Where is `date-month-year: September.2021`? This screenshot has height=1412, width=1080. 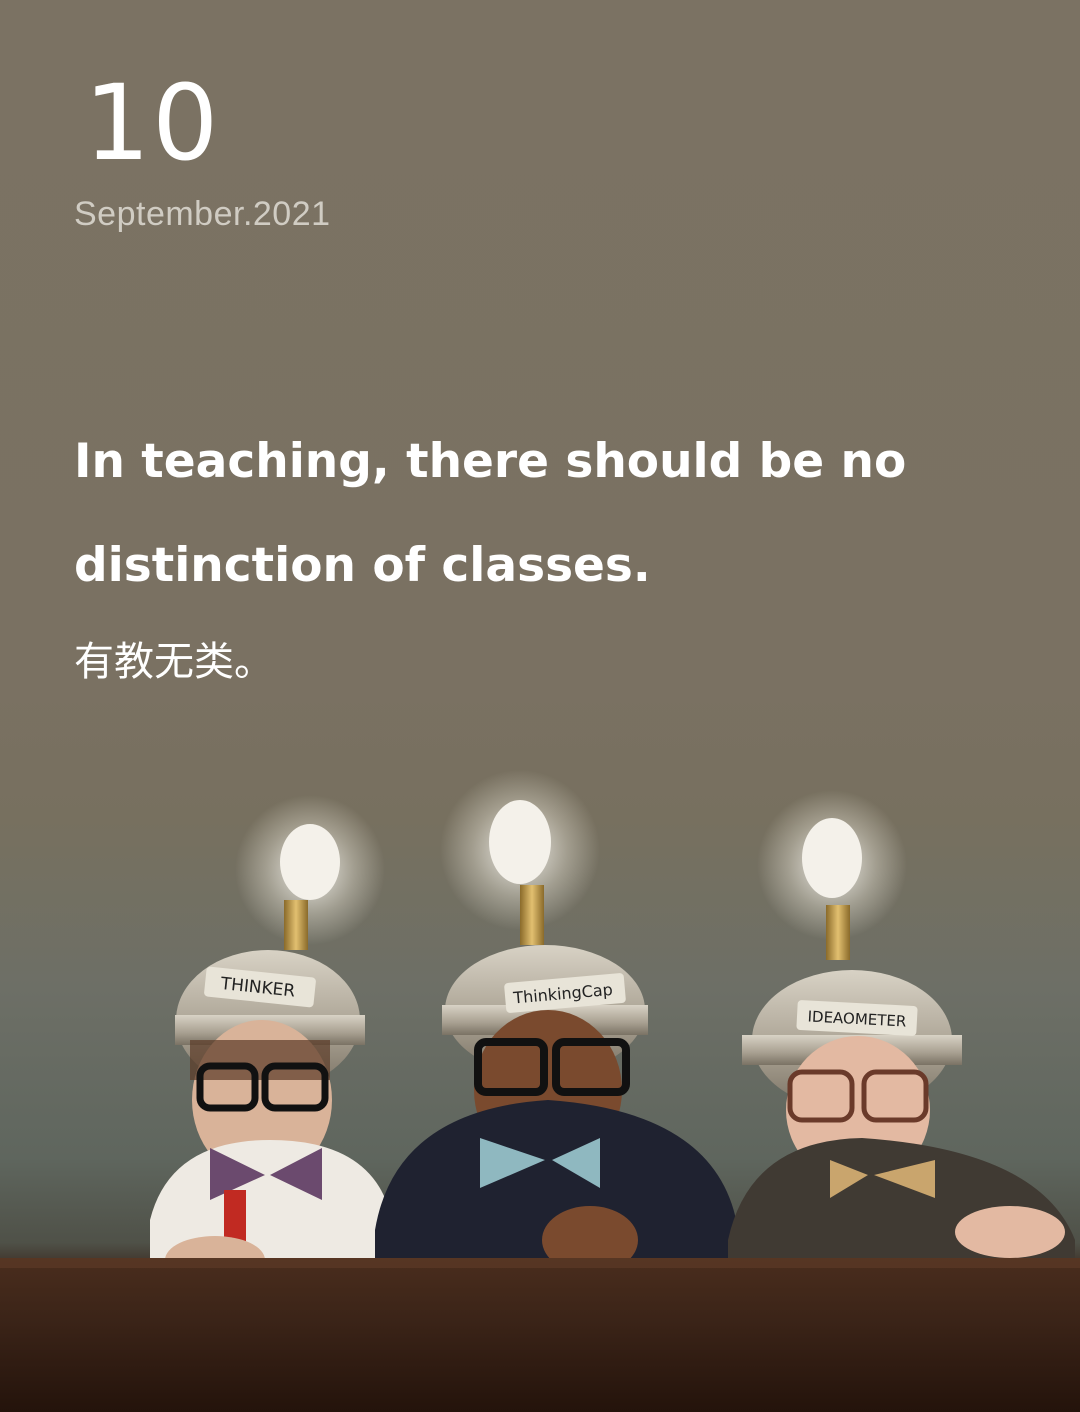 date-month-year: September.2021 is located at coordinates (202, 214).